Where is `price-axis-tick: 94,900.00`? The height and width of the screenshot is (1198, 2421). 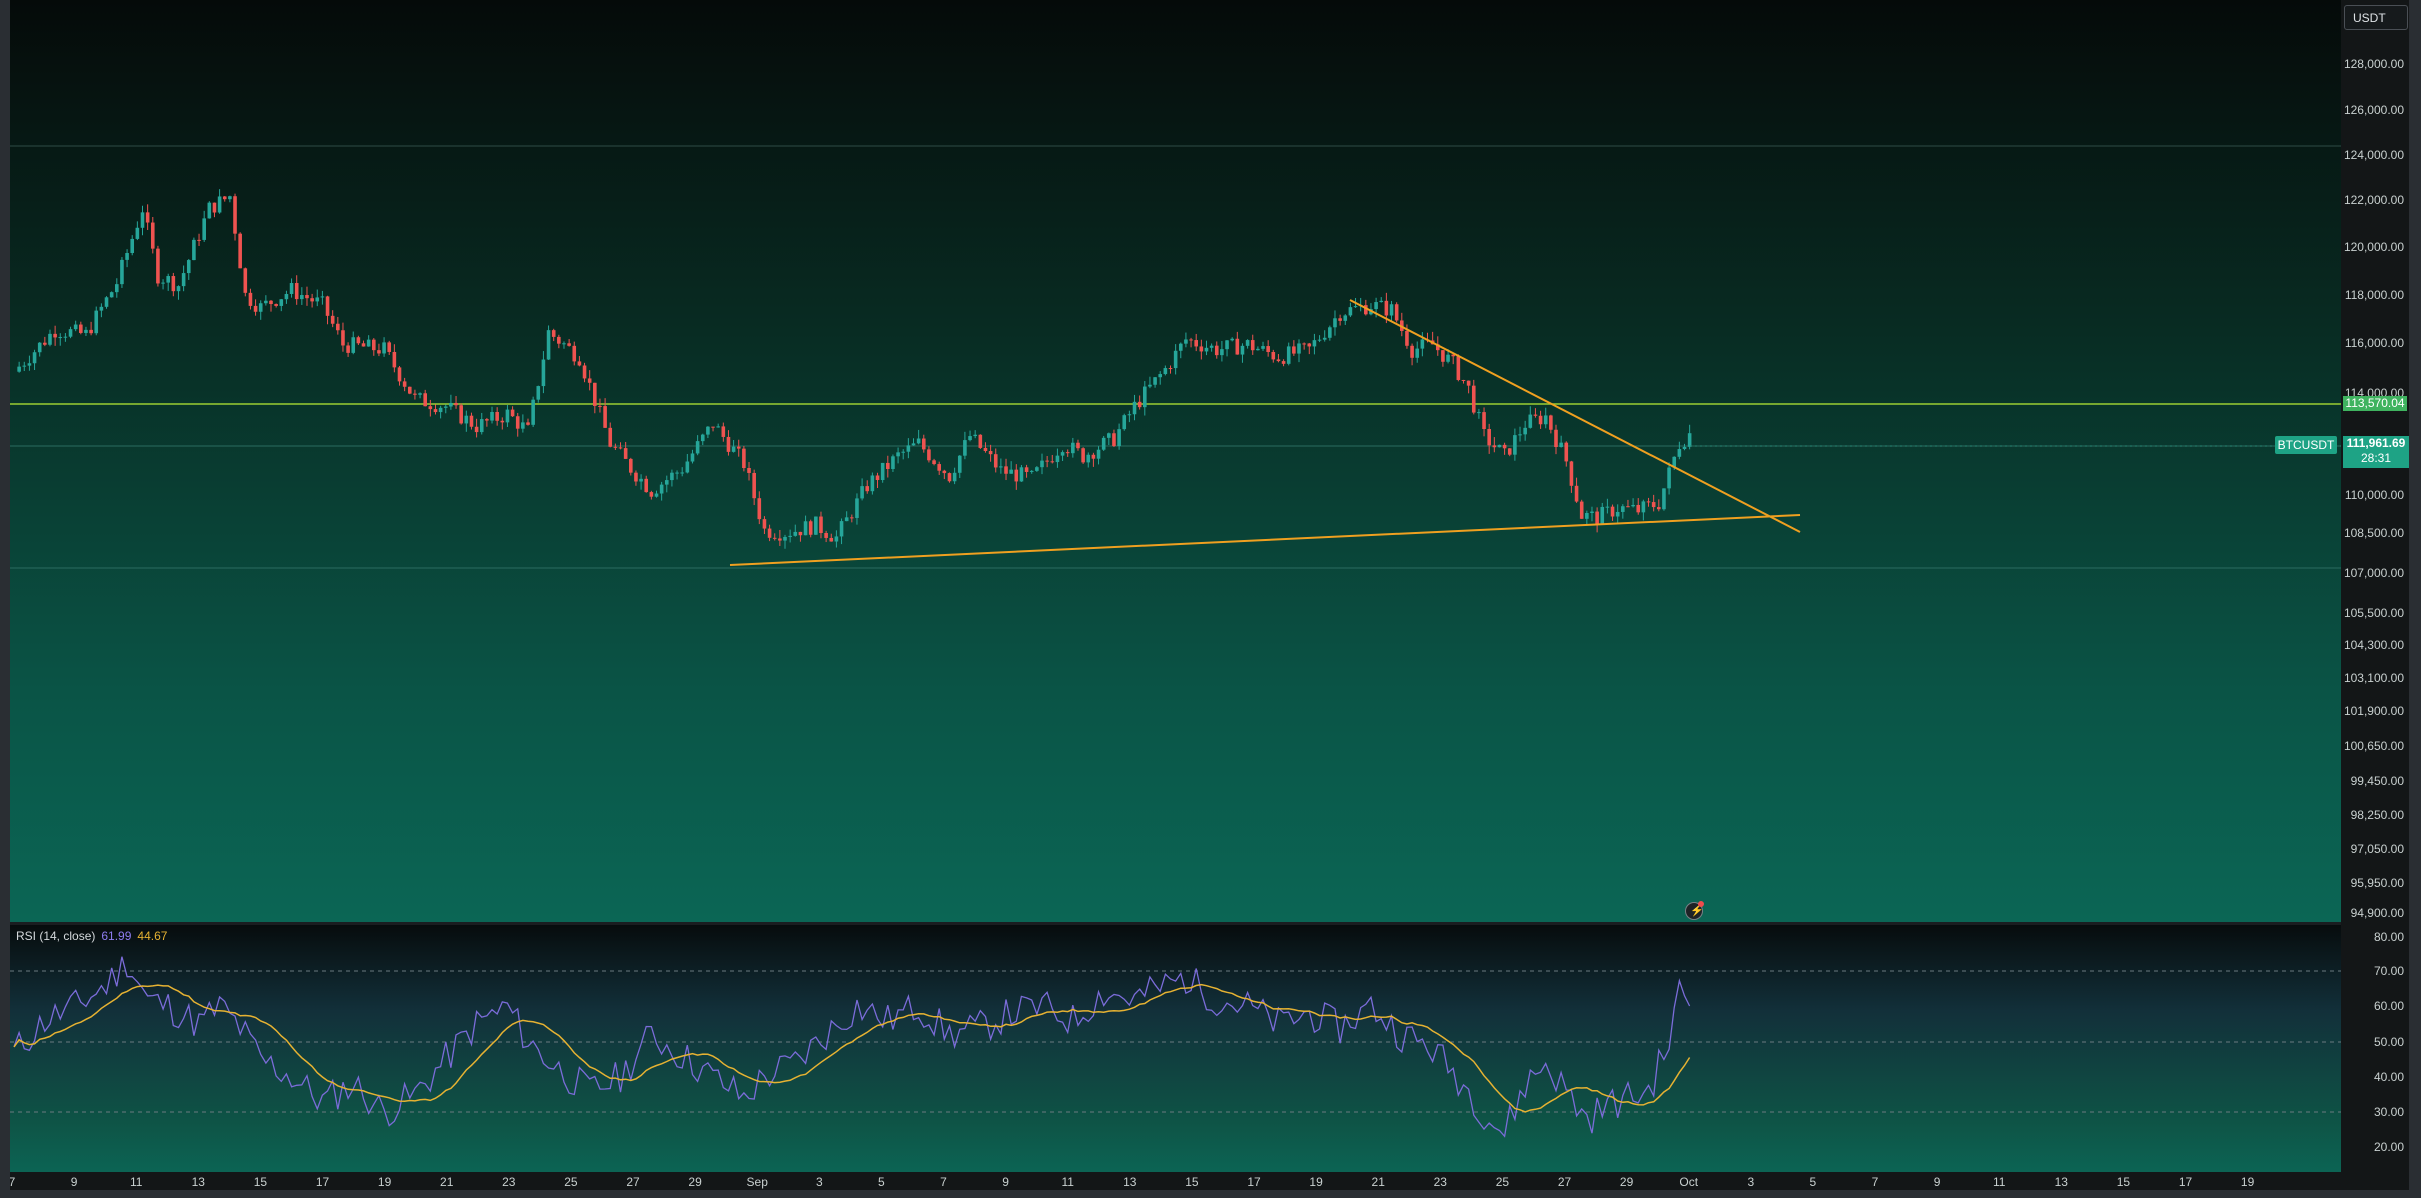
price-axis-tick: 94,900.00 is located at coordinates (2378, 913).